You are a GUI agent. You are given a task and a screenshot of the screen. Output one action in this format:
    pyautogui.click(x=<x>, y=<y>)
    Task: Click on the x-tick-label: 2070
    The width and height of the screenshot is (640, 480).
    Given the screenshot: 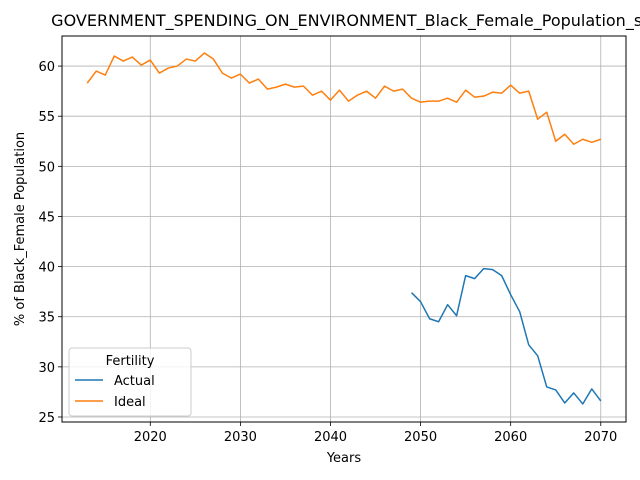 What is the action you would take?
    pyautogui.click(x=600, y=437)
    